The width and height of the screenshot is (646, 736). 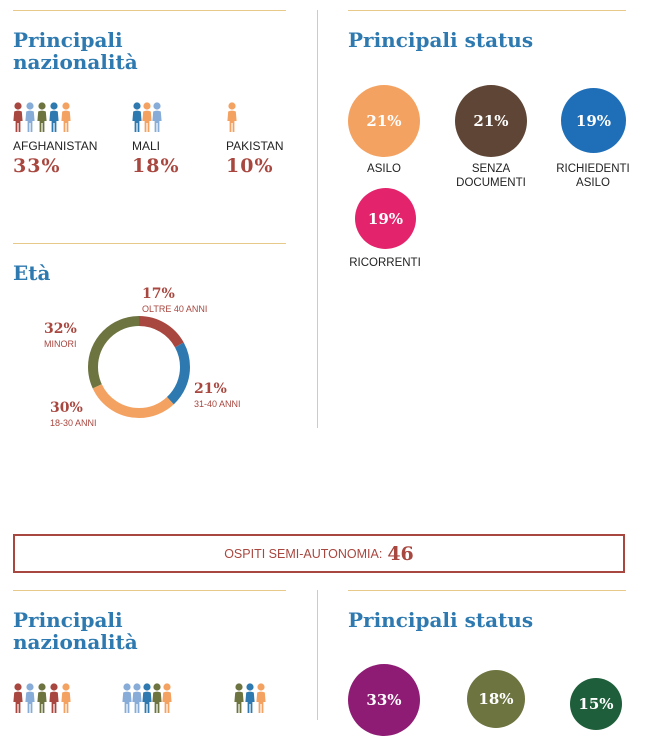 I want to click on age-segment-minors, so click(x=139, y=367).